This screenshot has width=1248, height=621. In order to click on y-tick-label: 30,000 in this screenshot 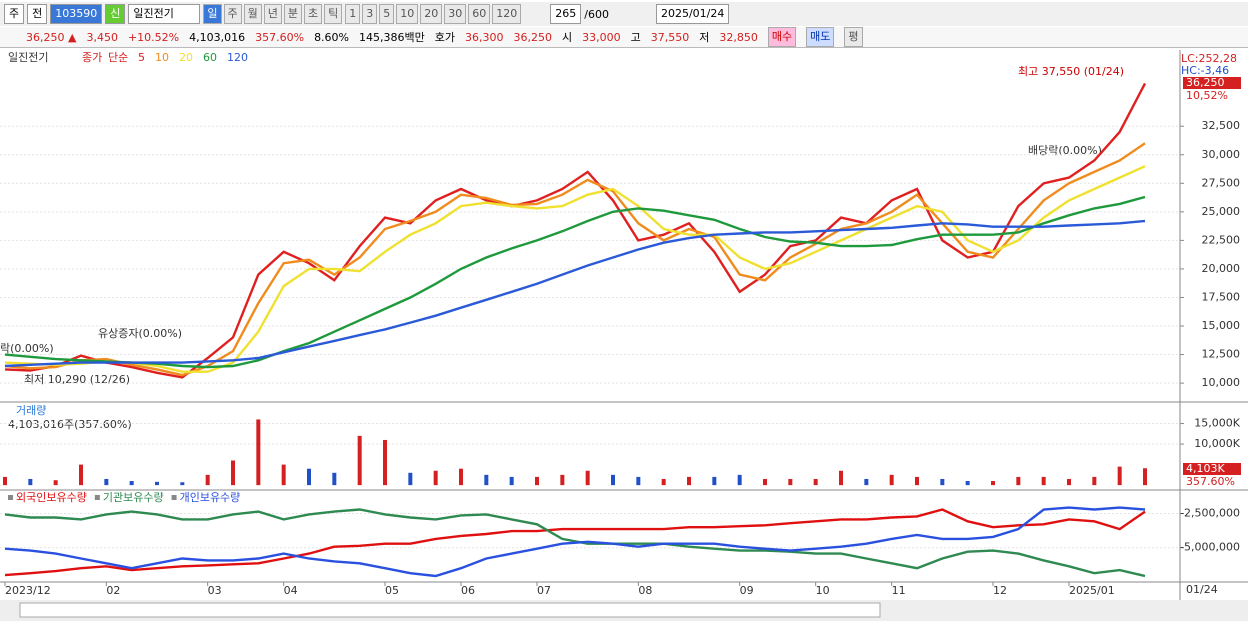, I will do `click(1221, 154)`.